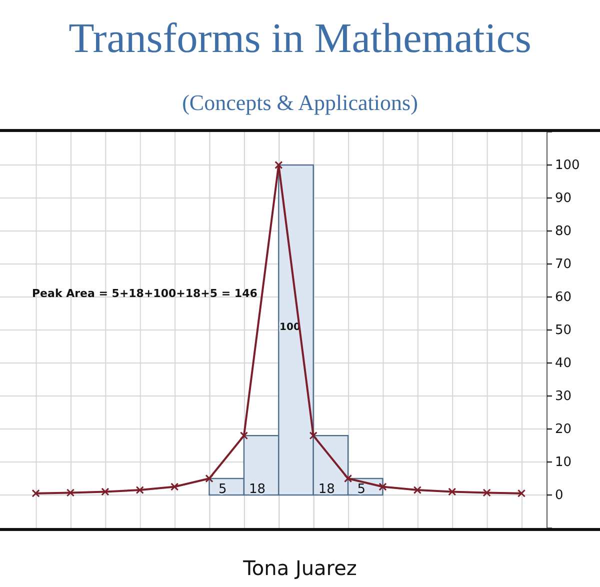  Describe the element at coordinates (563, 264) in the screenshot. I see `y-tick-label: 70` at that location.